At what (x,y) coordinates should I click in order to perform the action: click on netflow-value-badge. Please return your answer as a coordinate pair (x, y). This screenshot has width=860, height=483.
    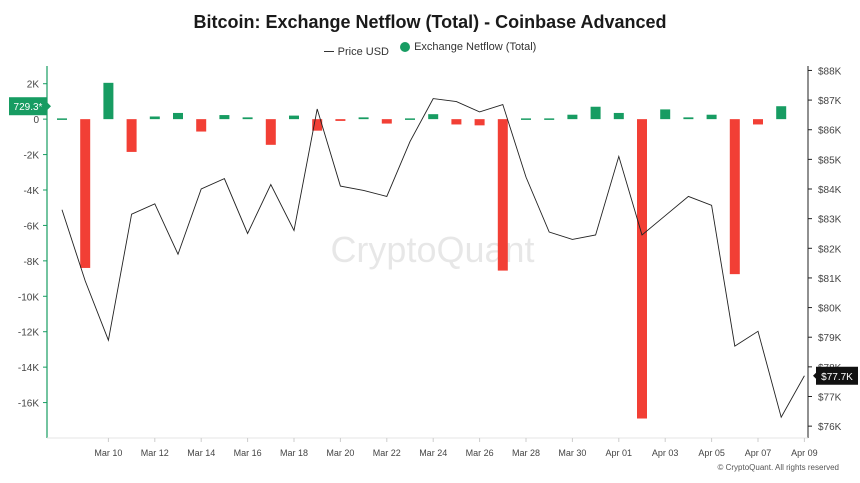
    Looking at the image, I should click on (28, 106).